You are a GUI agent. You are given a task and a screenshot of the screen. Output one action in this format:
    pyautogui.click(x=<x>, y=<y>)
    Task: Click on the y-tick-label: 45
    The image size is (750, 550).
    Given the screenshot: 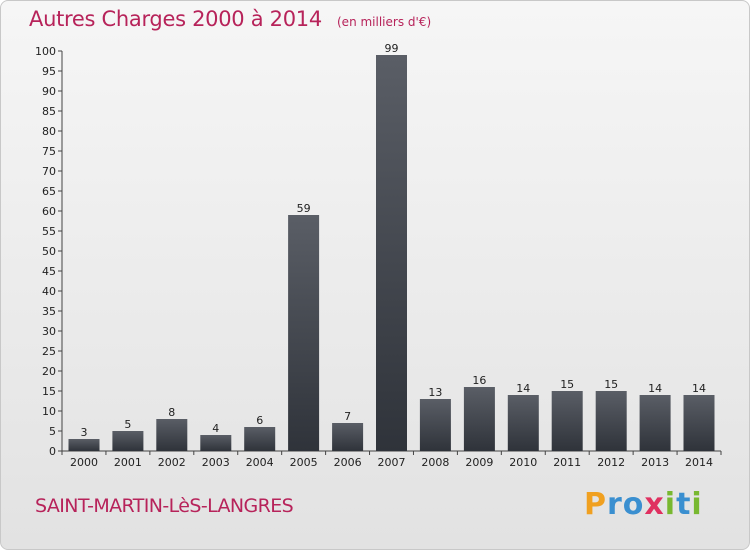 What is the action you would take?
    pyautogui.click(x=49, y=271)
    